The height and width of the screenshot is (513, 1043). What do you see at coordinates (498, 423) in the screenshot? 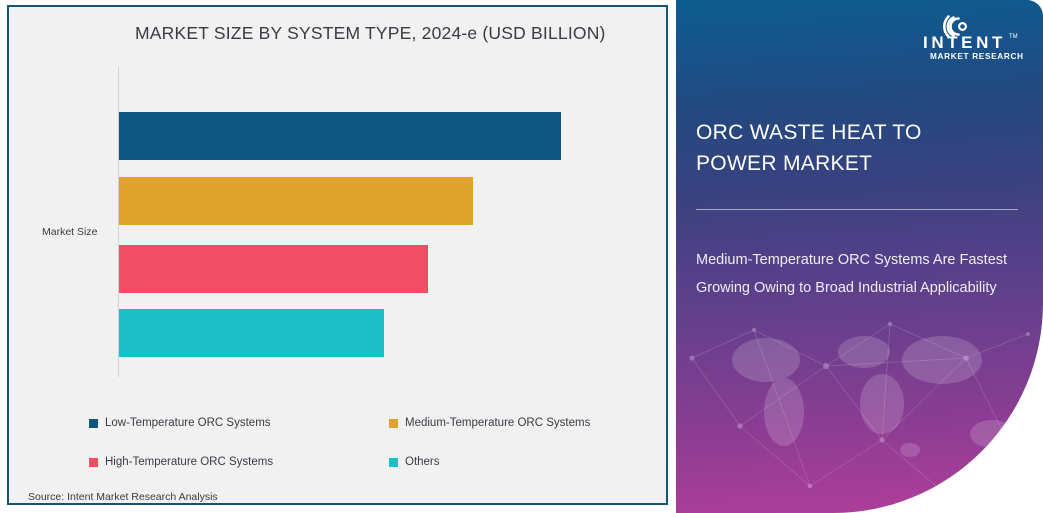
I see `legend-label: Medium-Temperature ORC Systems` at bounding box center [498, 423].